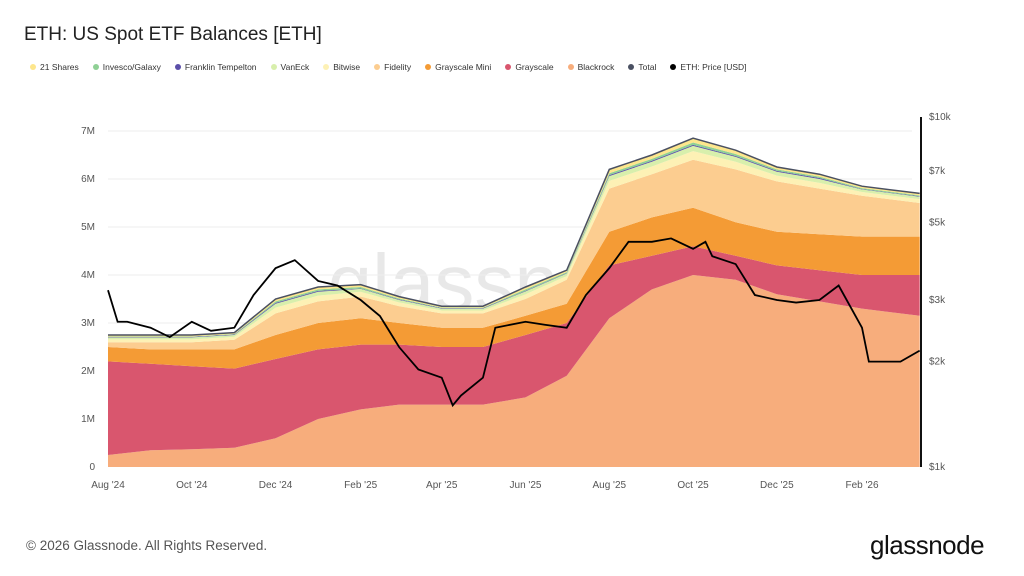 The height and width of the screenshot is (576, 1024). I want to click on legend-item: Bitwise, so click(341, 67).